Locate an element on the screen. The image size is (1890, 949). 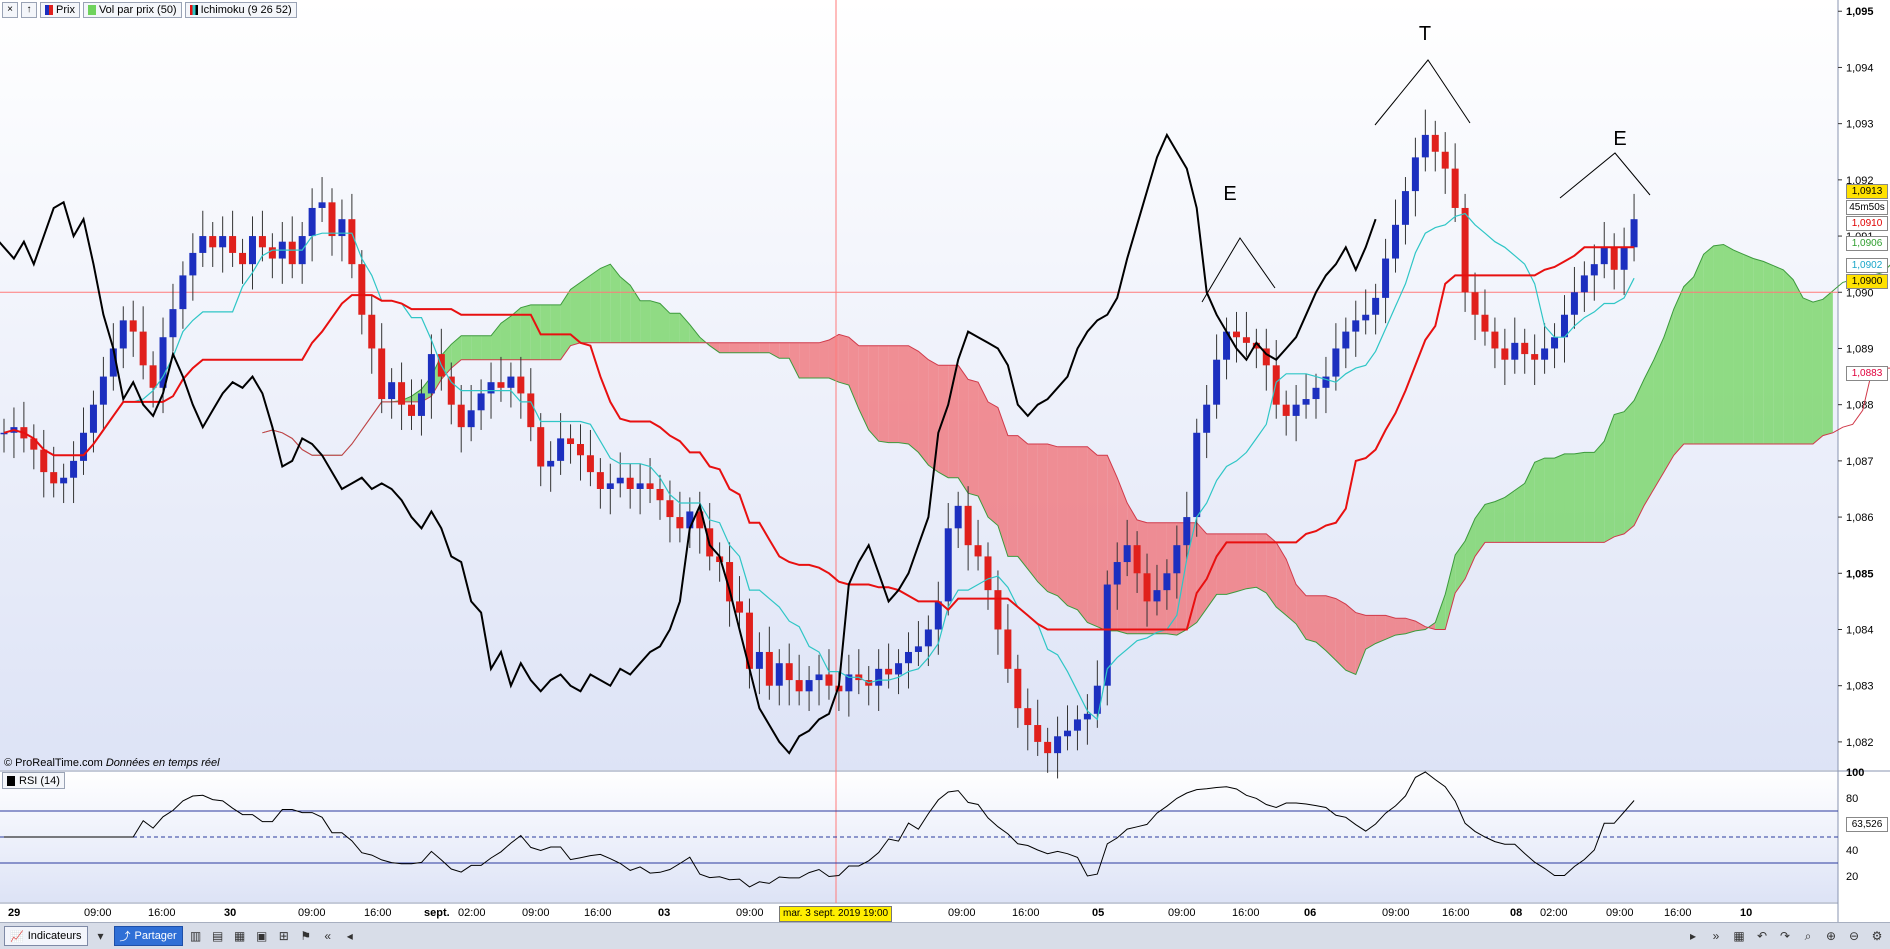
x-tick-label: 29 is located at coordinates (14, 913).